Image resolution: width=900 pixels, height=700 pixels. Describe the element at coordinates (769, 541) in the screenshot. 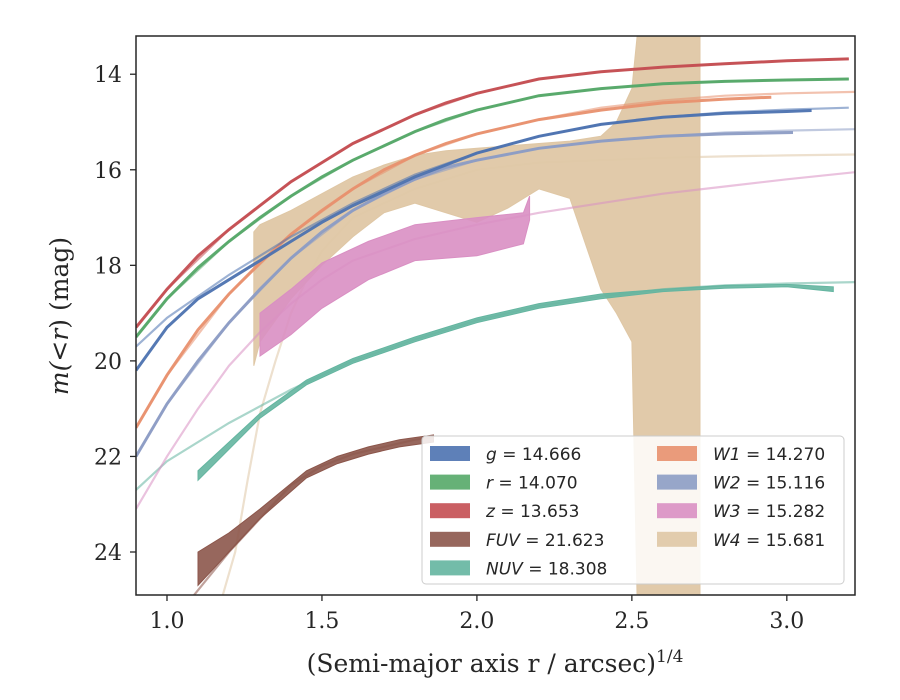

I see `legend-label-w4: W4 = 15.681` at that location.